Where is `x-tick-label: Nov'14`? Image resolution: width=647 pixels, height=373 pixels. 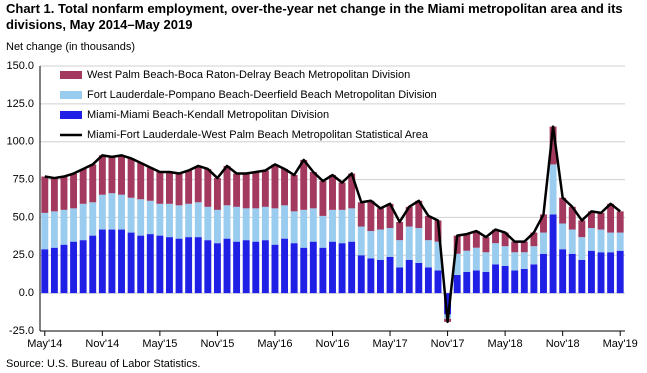 x-tick-label: Nov'14 is located at coordinates (102, 344).